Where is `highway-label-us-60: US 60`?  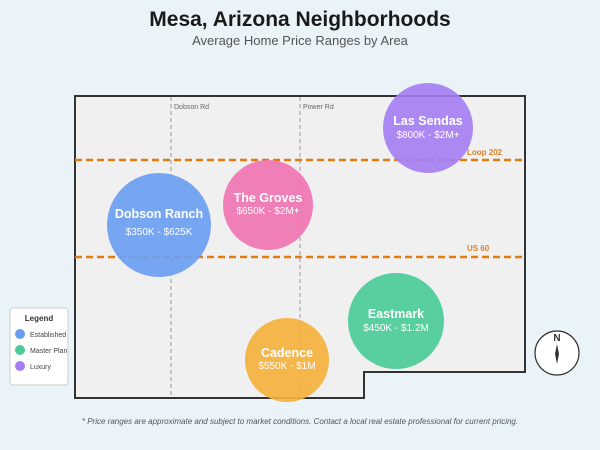 highway-label-us-60: US 60 is located at coordinates (478, 248).